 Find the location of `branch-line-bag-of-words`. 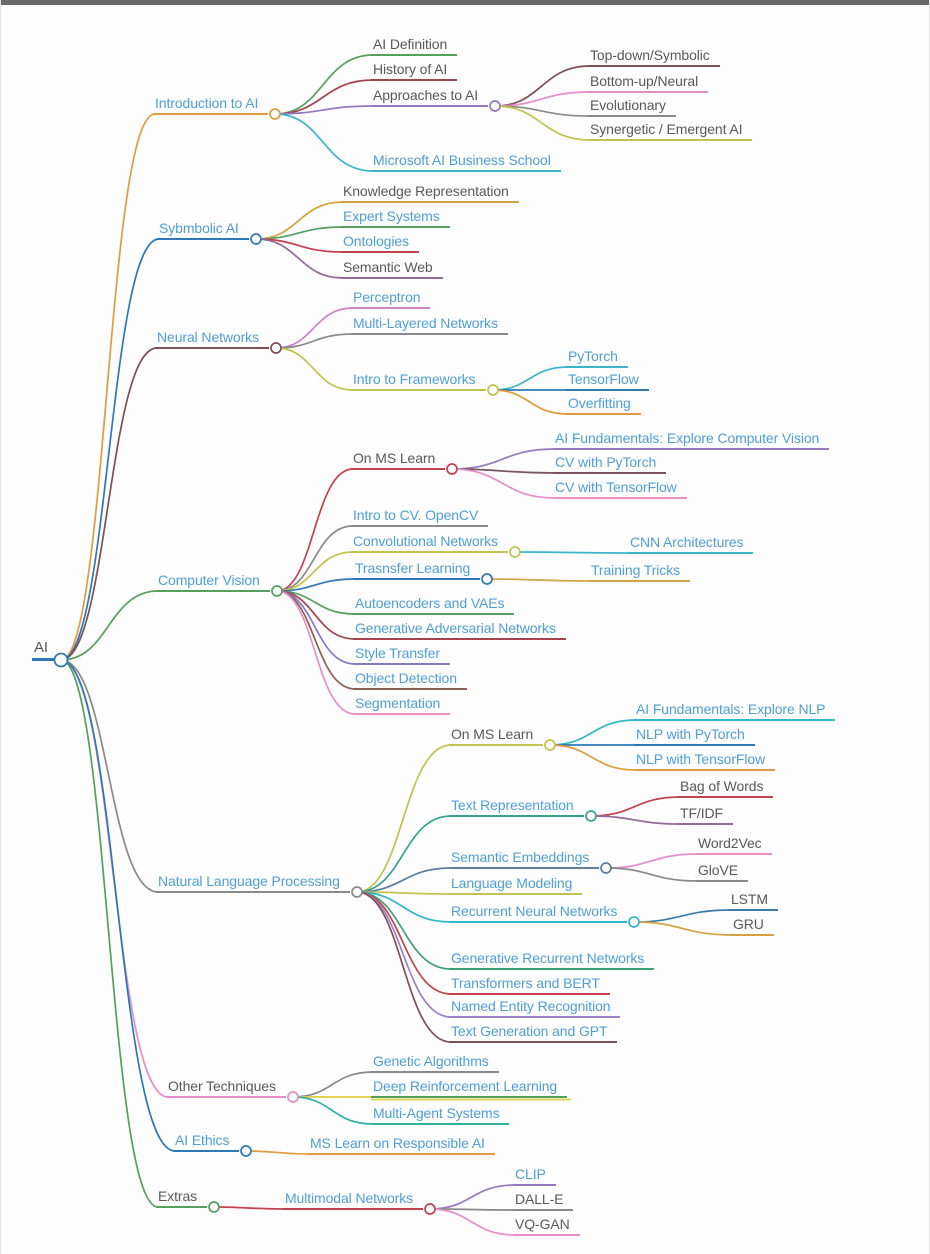

branch-line-bag-of-words is located at coordinates (635, 806).